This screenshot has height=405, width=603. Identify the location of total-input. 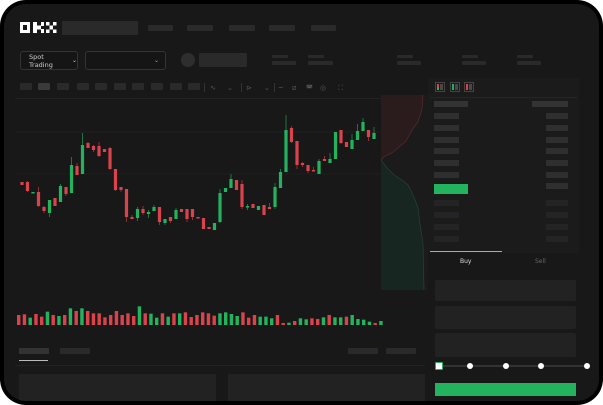
(505, 345).